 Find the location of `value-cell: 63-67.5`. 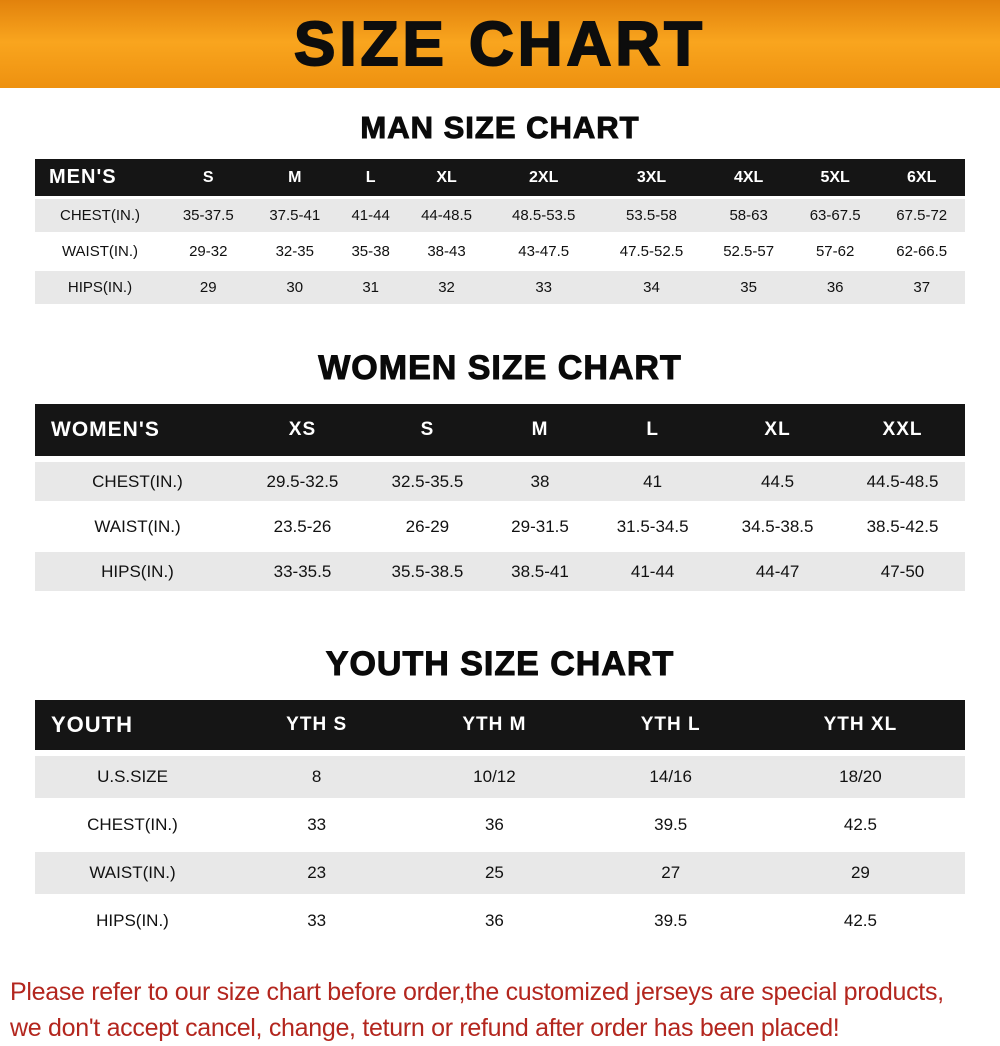

value-cell: 63-67.5 is located at coordinates (835, 215).